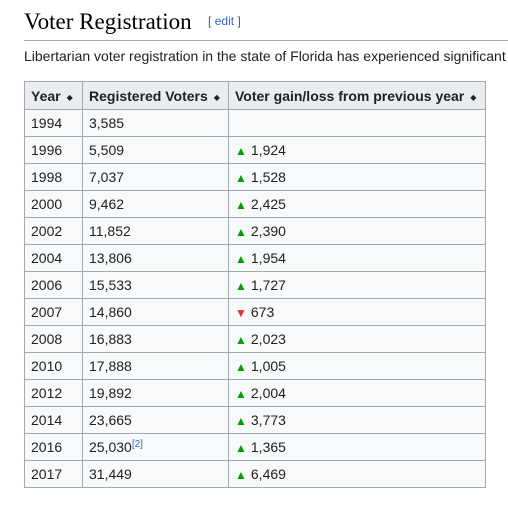 This screenshot has width=508, height=512. Describe the element at coordinates (155, 150) in the screenshot. I see `registered-voters-cell: 5,509` at that location.